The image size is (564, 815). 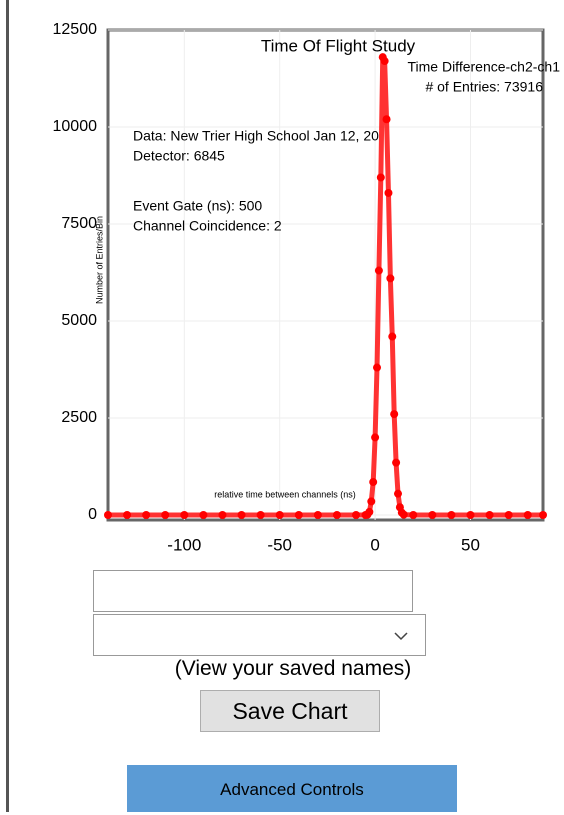 I want to click on saved-names-select, so click(x=259, y=635).